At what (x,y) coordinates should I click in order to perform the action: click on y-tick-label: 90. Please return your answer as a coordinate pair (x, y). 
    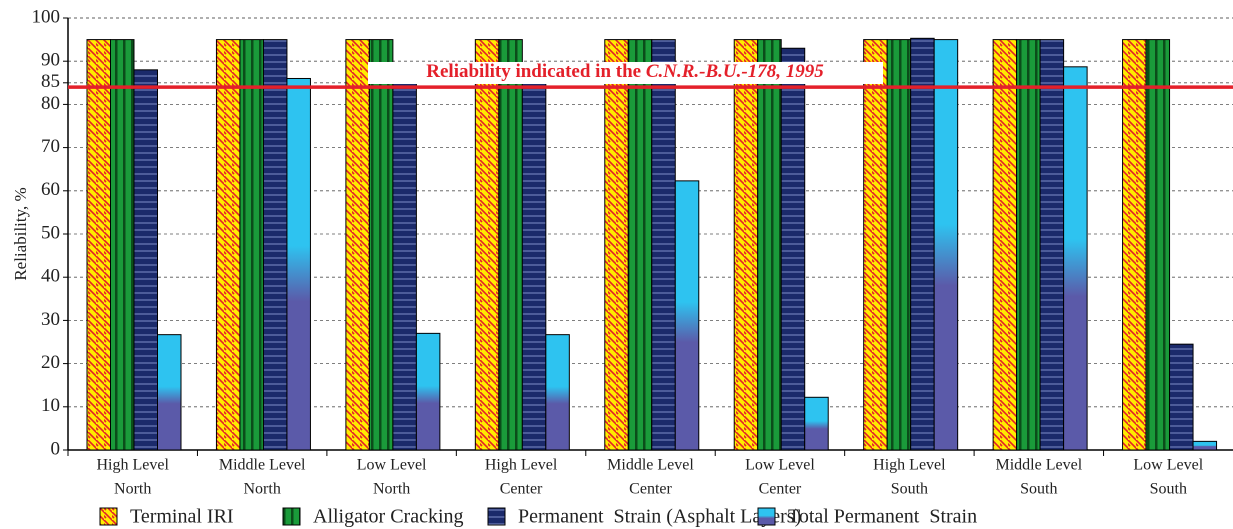
    Looking at the image, I should click on (50, 60).